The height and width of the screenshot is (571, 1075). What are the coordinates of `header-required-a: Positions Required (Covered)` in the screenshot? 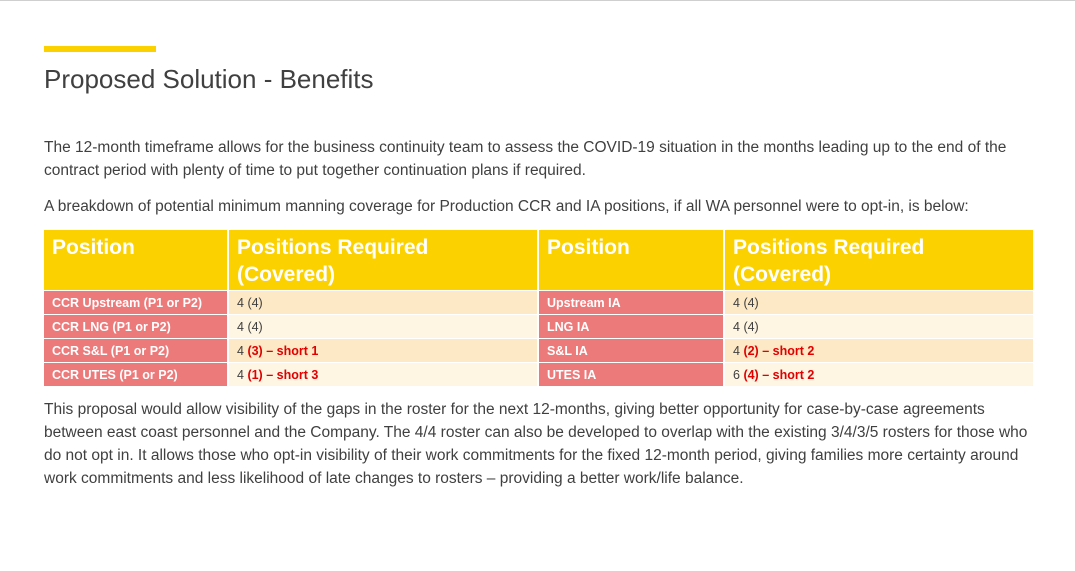 It's located at (383, 260).